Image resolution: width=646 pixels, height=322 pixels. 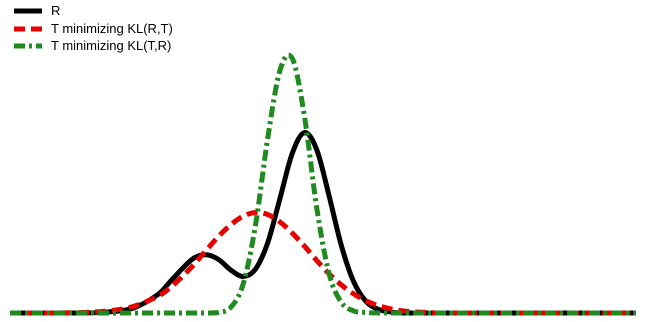 I want to click on legend-label-r: R, so click(x=55, y=10).